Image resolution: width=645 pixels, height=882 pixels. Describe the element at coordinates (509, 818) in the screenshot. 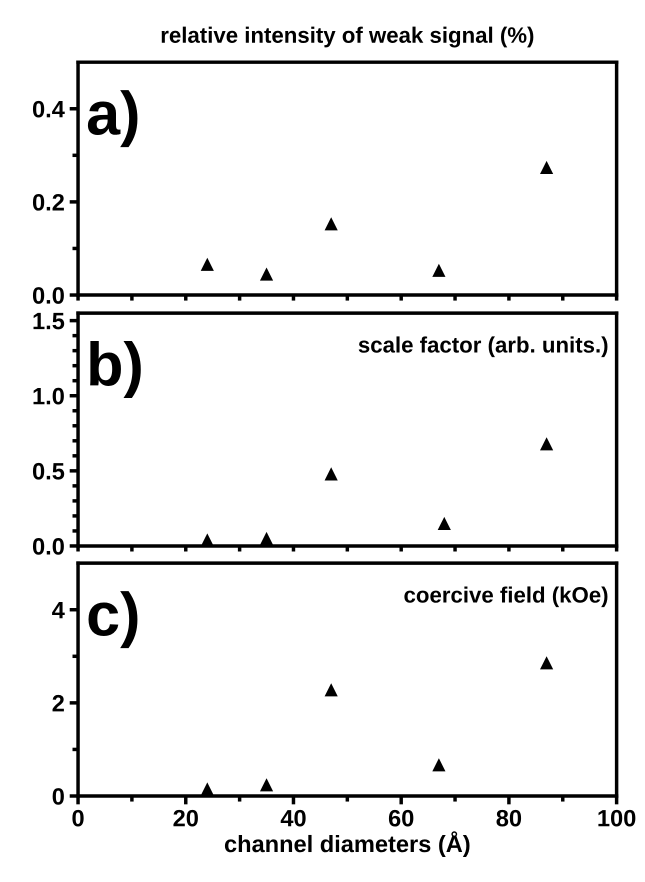

I see `x-tick-label: 80` at that location.